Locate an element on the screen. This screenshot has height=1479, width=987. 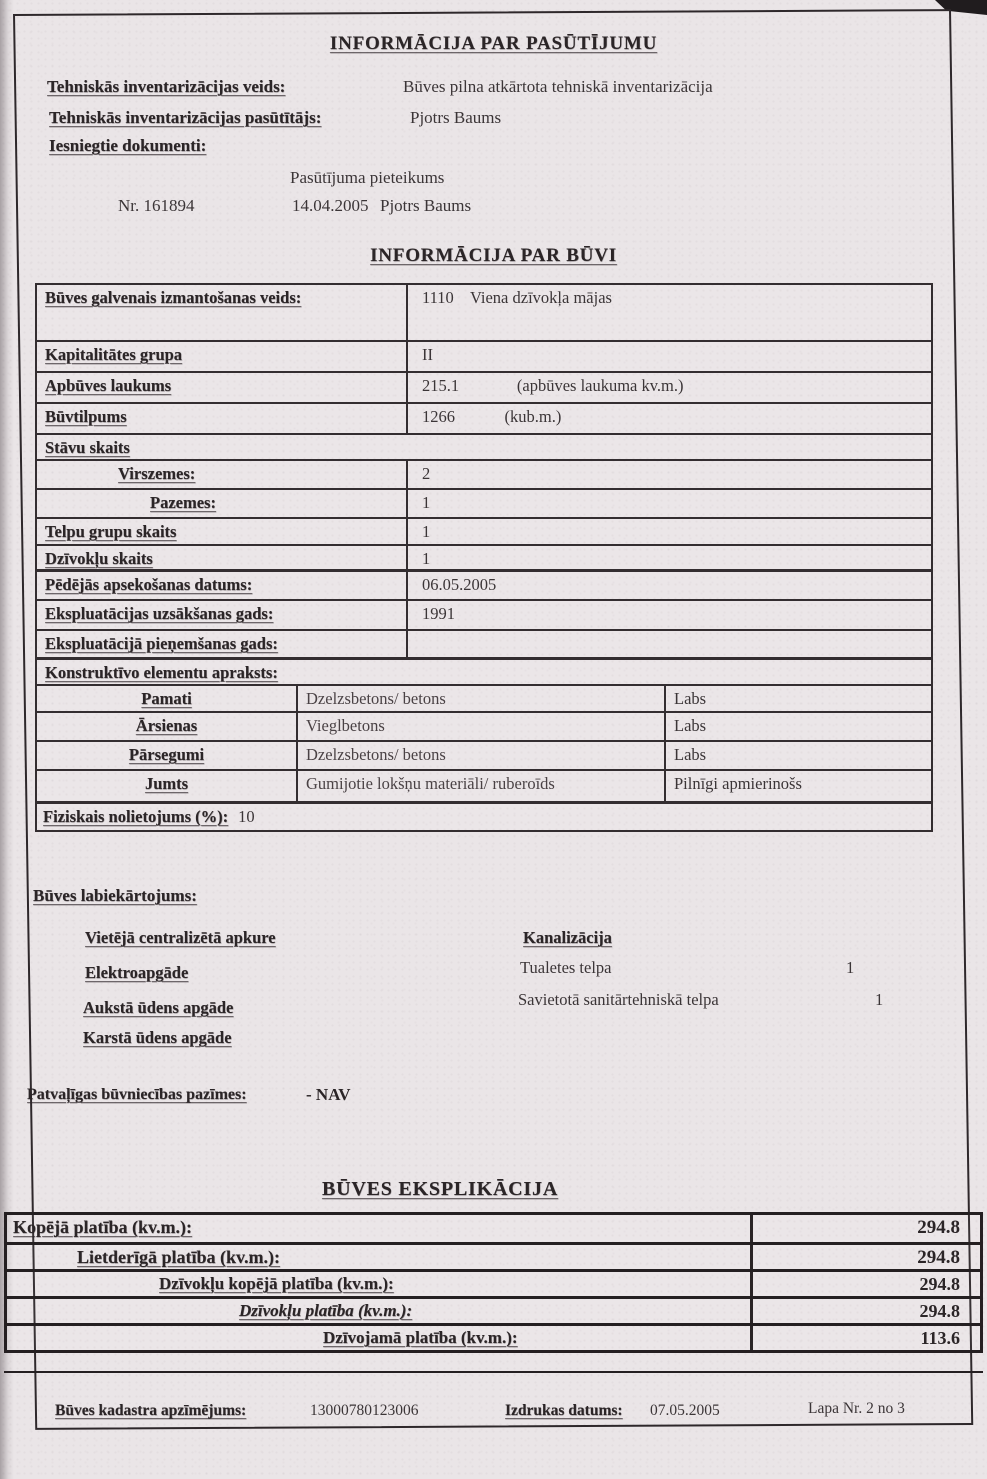
table-row: Virszemes: 2 is located at coordinates (484, 473).